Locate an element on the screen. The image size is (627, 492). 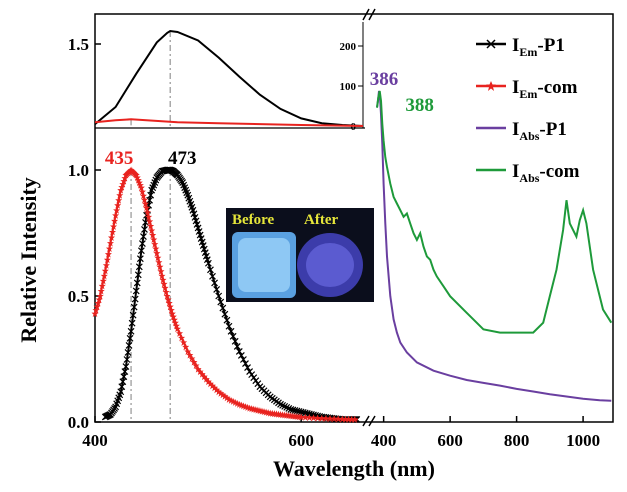
x-axis-title: Wavelength (nm) is located at coordinates (354, 468).